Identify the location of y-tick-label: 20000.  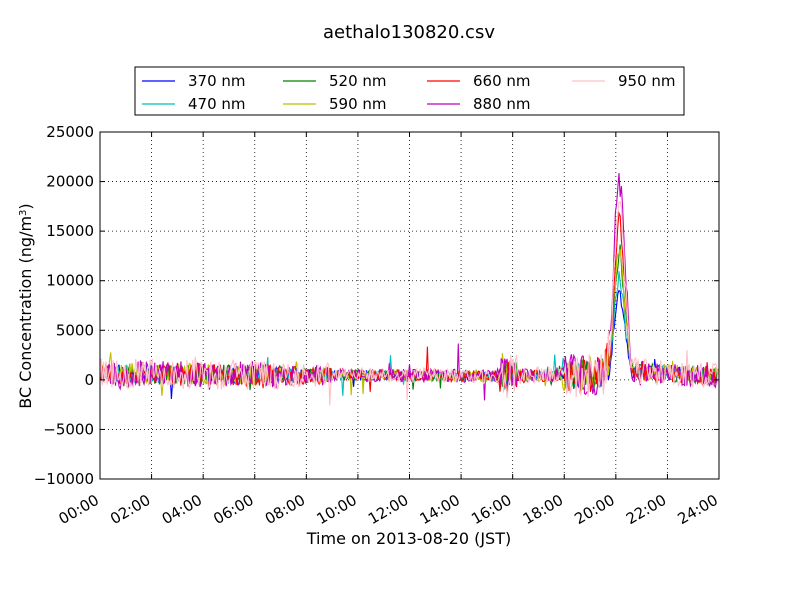
(70, 182).